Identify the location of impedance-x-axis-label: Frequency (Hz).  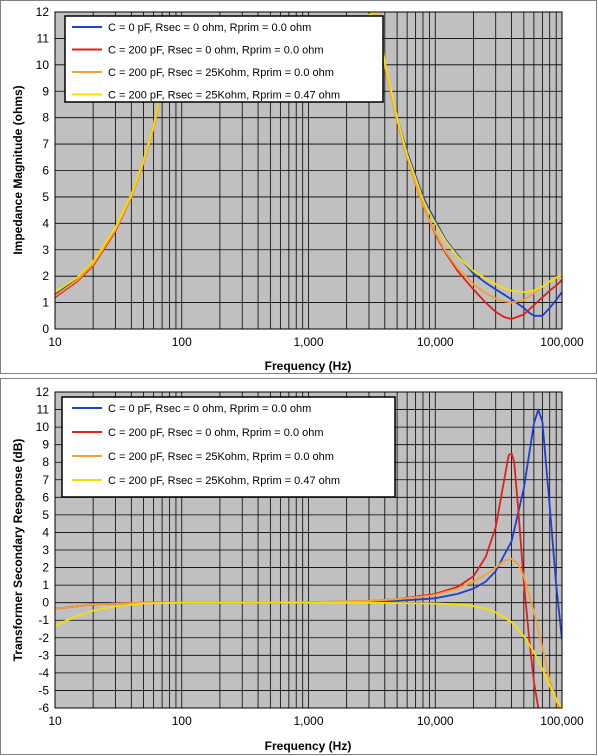
(308, 366).